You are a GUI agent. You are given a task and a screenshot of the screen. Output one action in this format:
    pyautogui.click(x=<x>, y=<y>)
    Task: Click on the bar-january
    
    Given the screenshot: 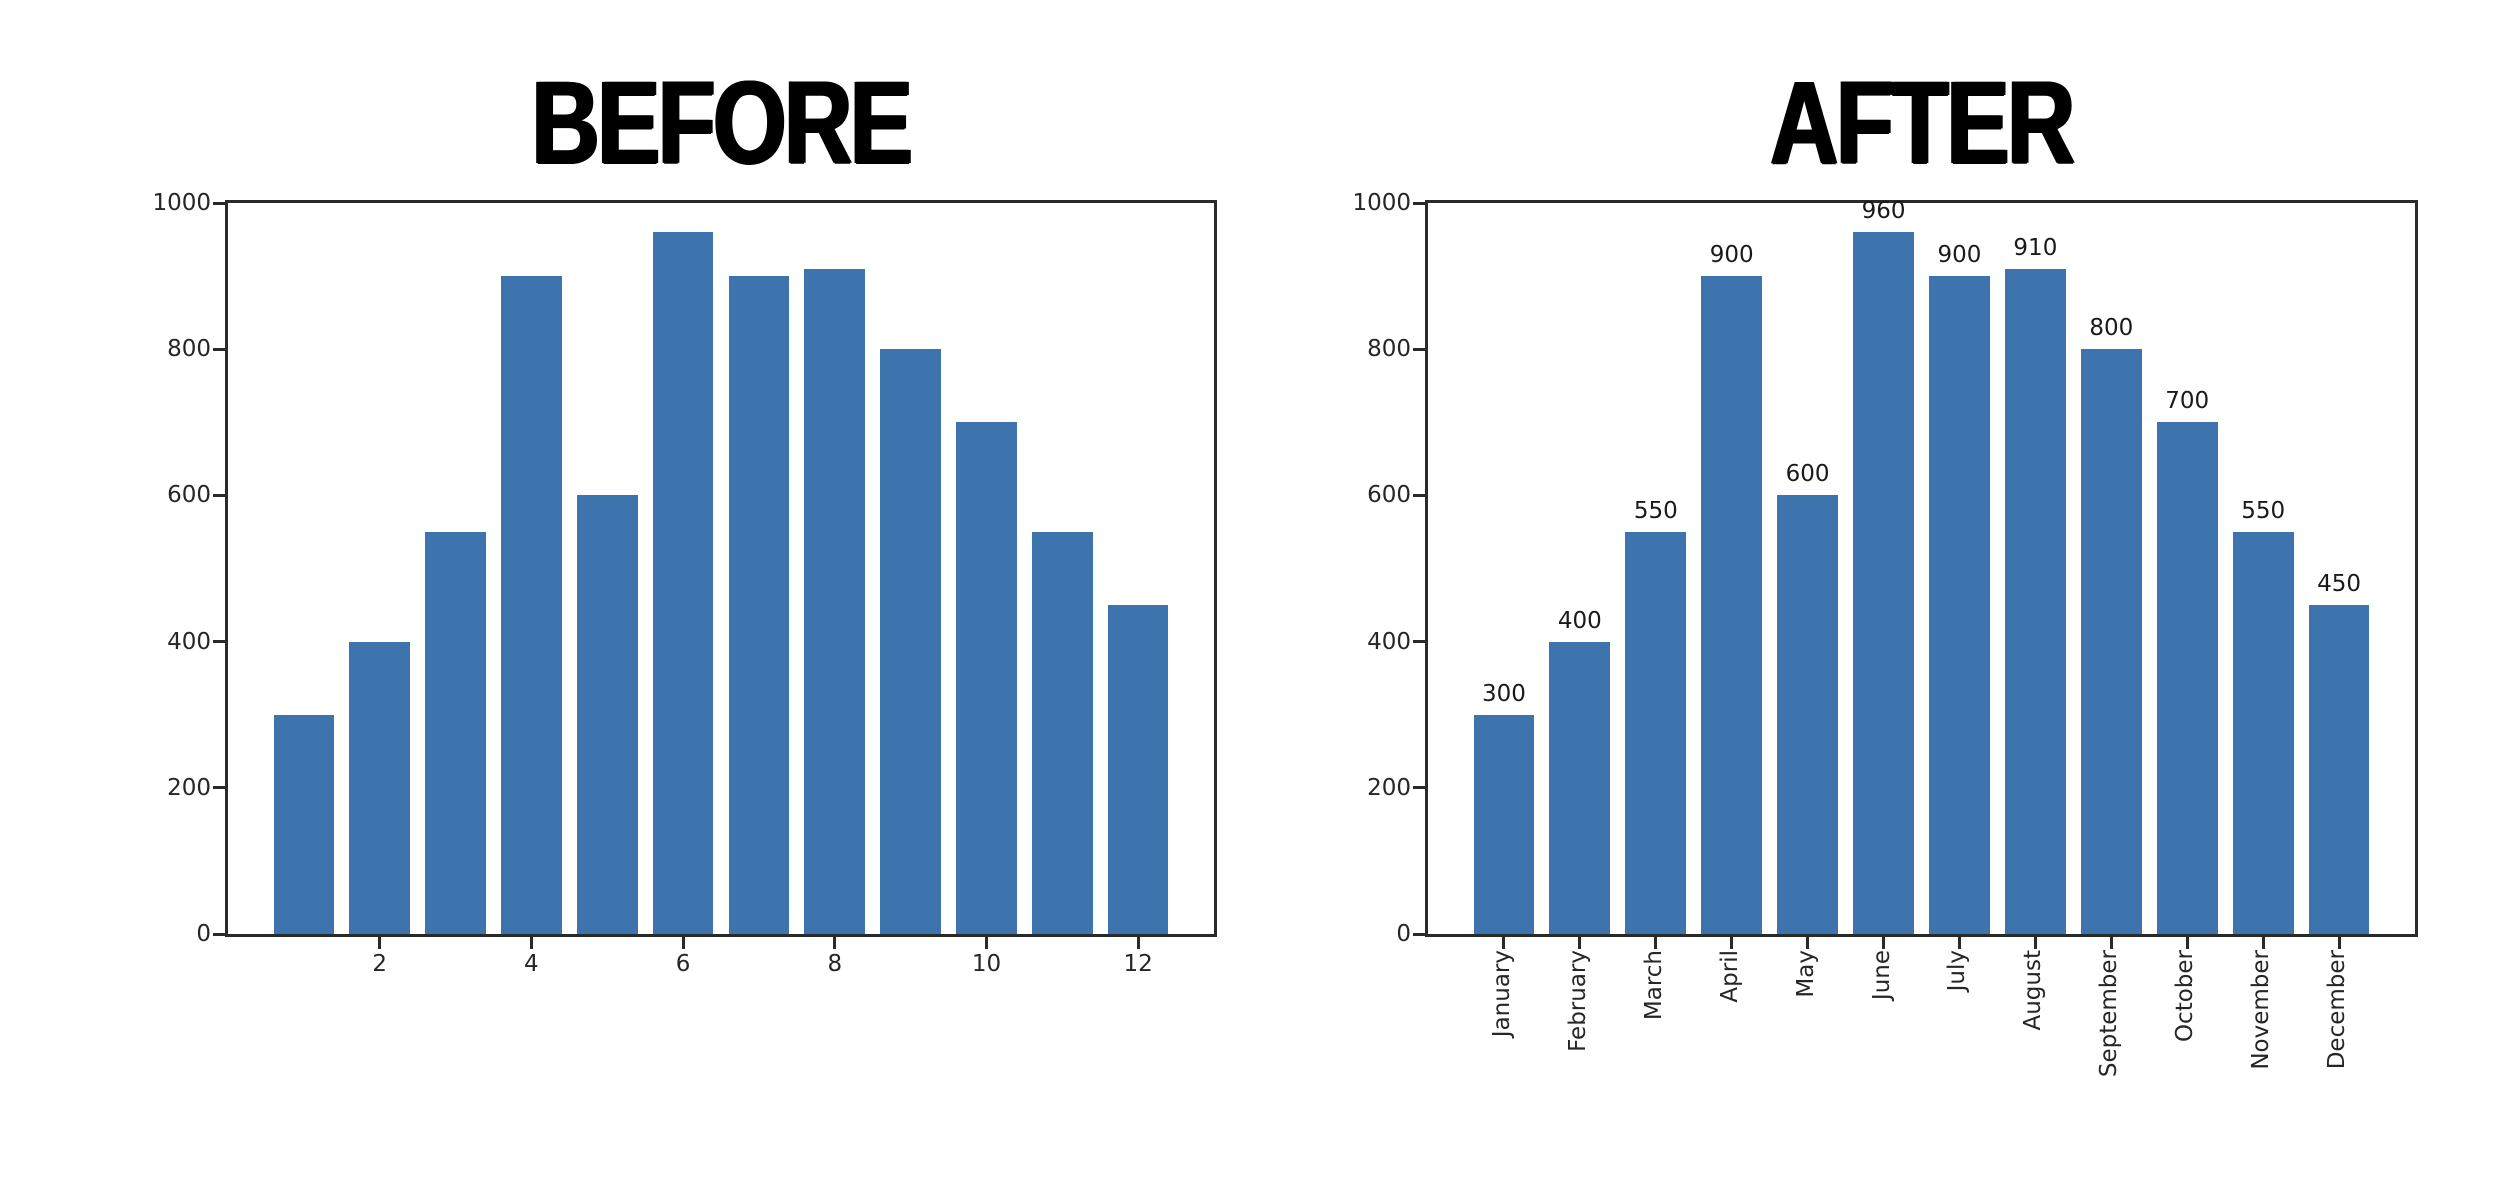 What is the action you would take?
    pyautogui.click(x=1504, y=824)
    